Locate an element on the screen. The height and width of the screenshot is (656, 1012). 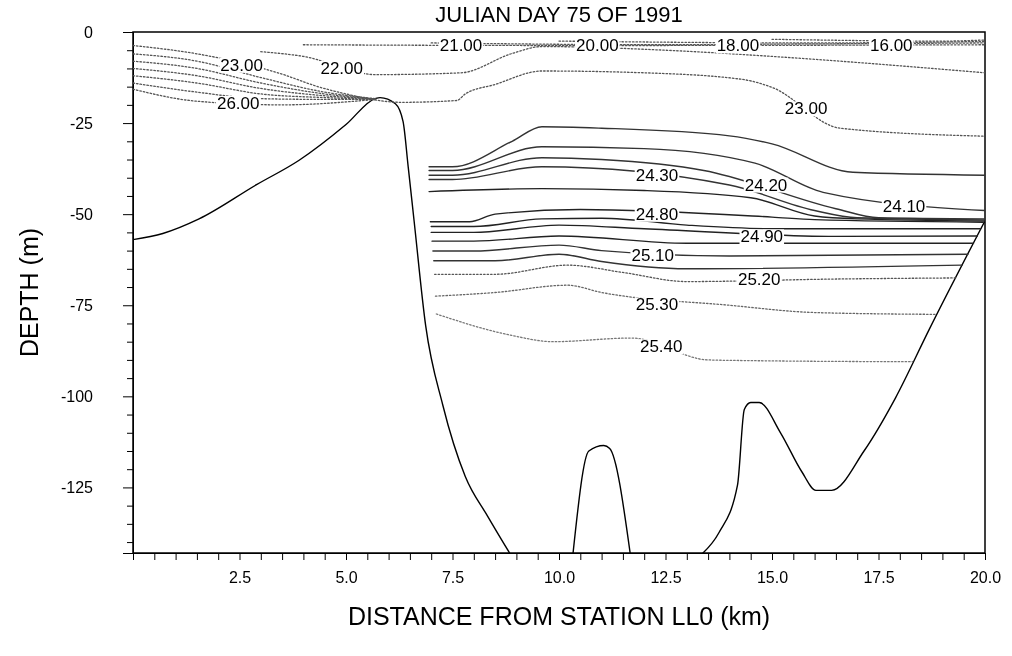
annotation: 16.00 is located at coordinates (891, 46).